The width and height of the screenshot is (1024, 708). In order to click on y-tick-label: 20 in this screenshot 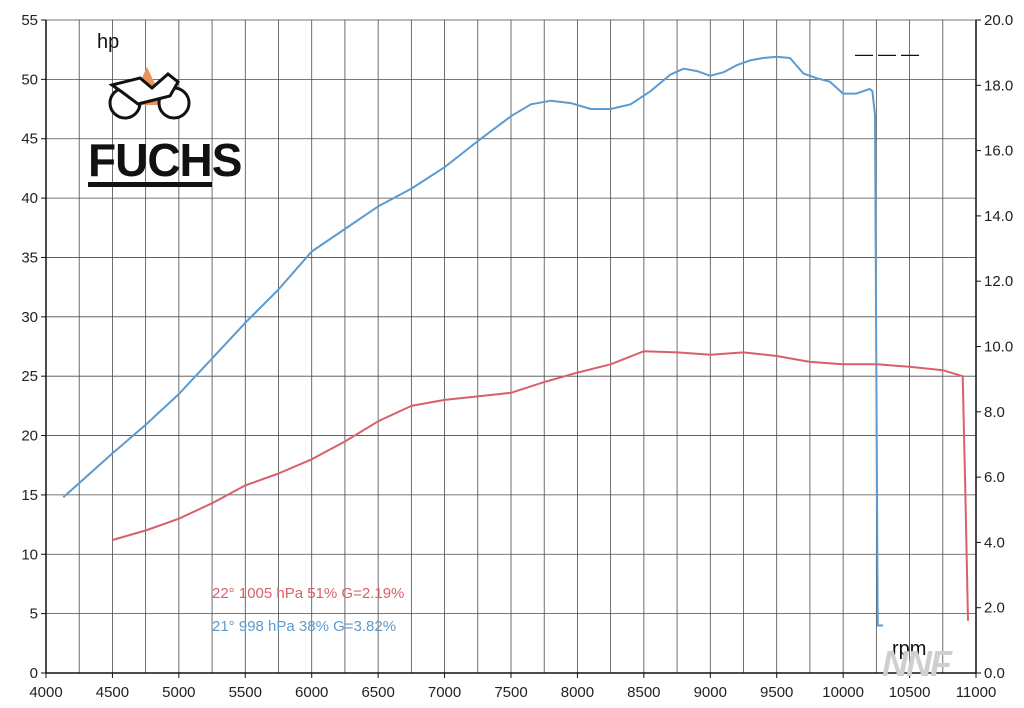, I will do `click(29, 436)`.